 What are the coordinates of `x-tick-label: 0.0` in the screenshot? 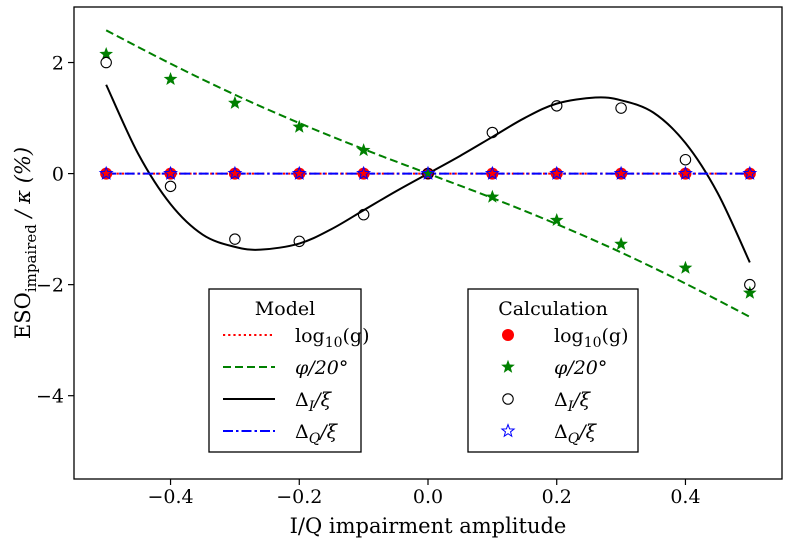 It's located at (428, 497).